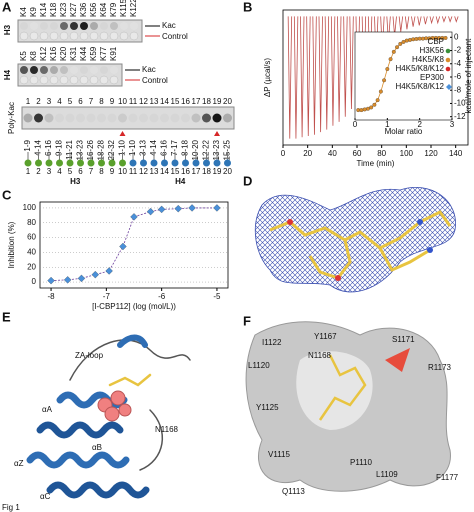 The image size is (474, 512). What do you see at coordinates (103, 53) in the screenshot?
I see `lane-label: K77` at bounding box center [103, 53].